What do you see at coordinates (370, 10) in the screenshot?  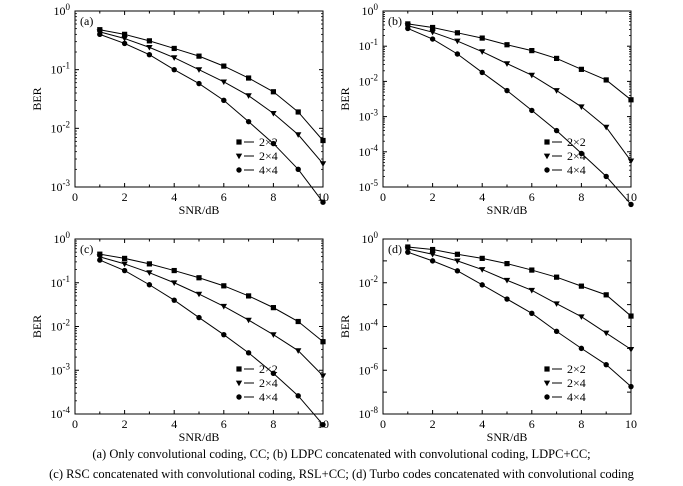 I see `panel-b-ytick-label: 10⁰` at bounding box center [370, 10].